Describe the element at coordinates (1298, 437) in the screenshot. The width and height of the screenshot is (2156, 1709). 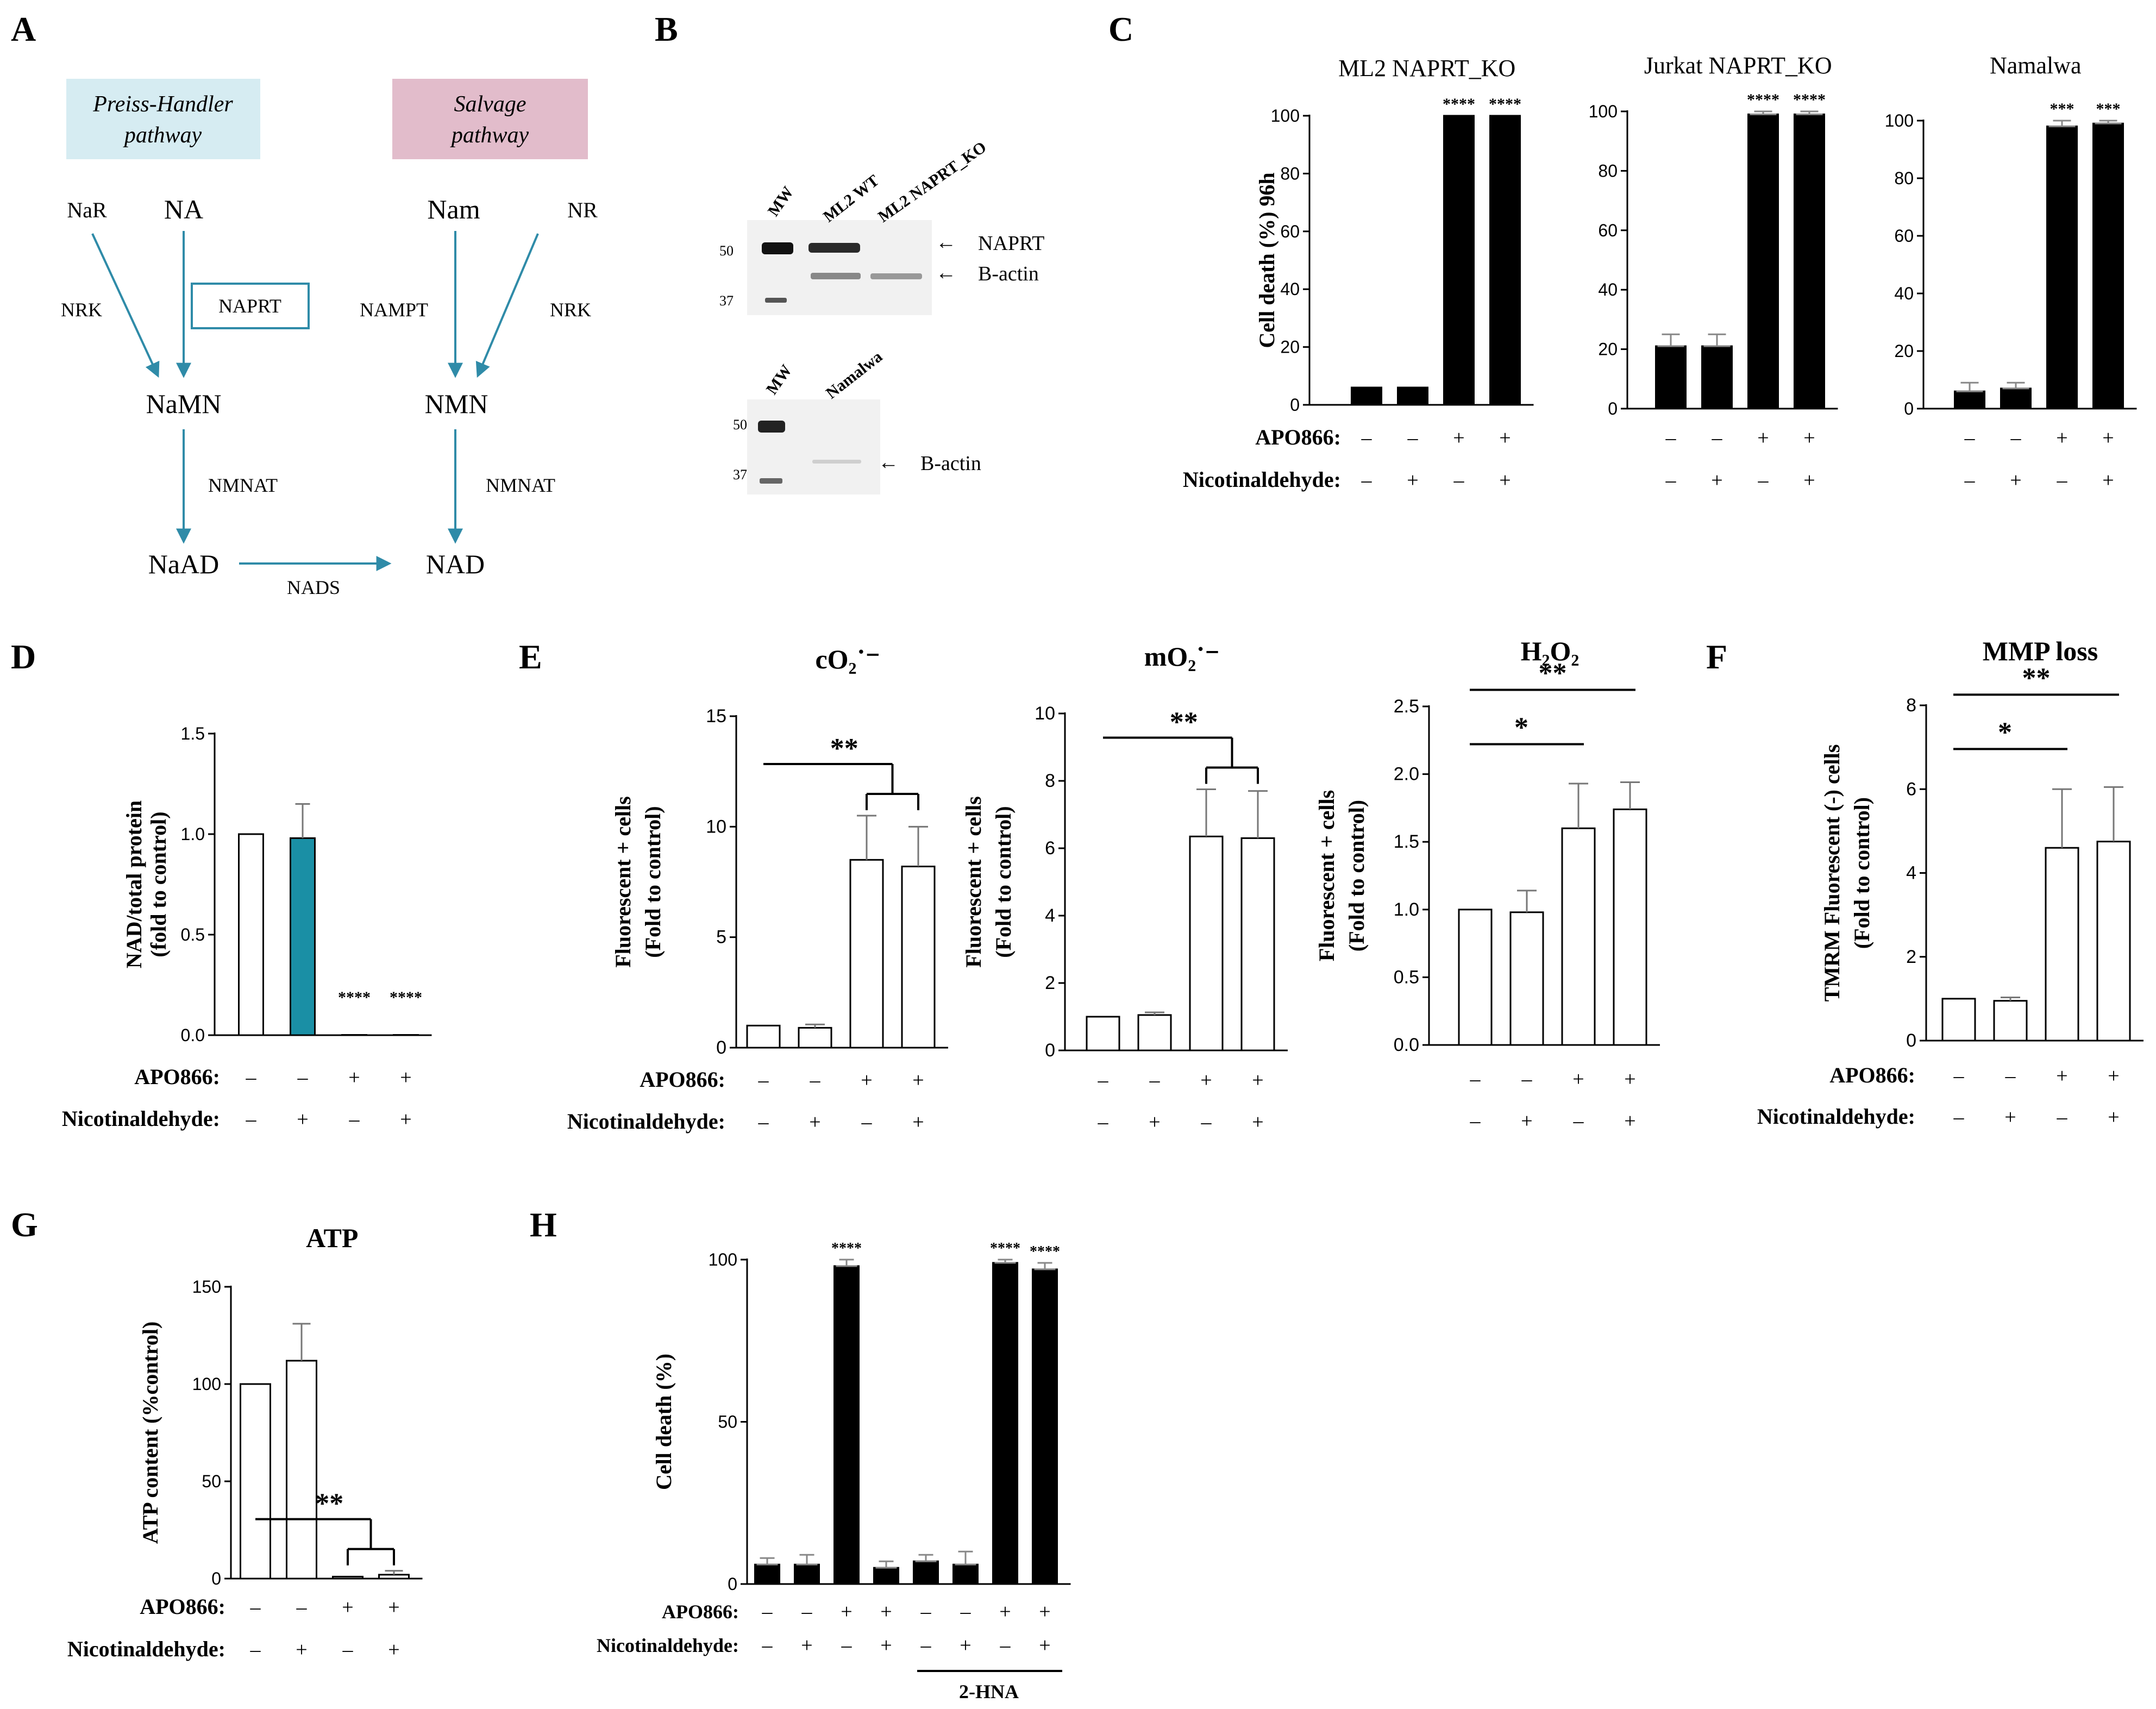
I see `label-apo-c: APO866:` at that location.